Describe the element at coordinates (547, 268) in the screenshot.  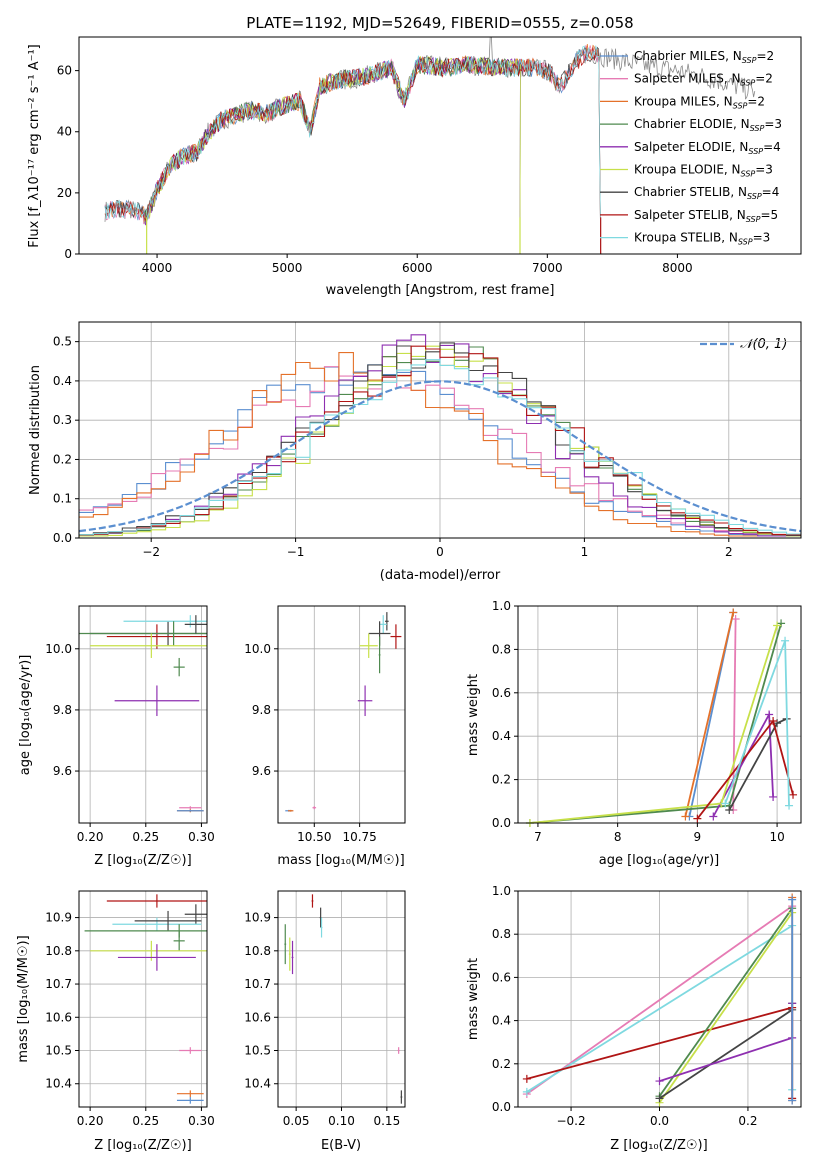
I see `spectrum-x-tick-label: 7000` at that location.